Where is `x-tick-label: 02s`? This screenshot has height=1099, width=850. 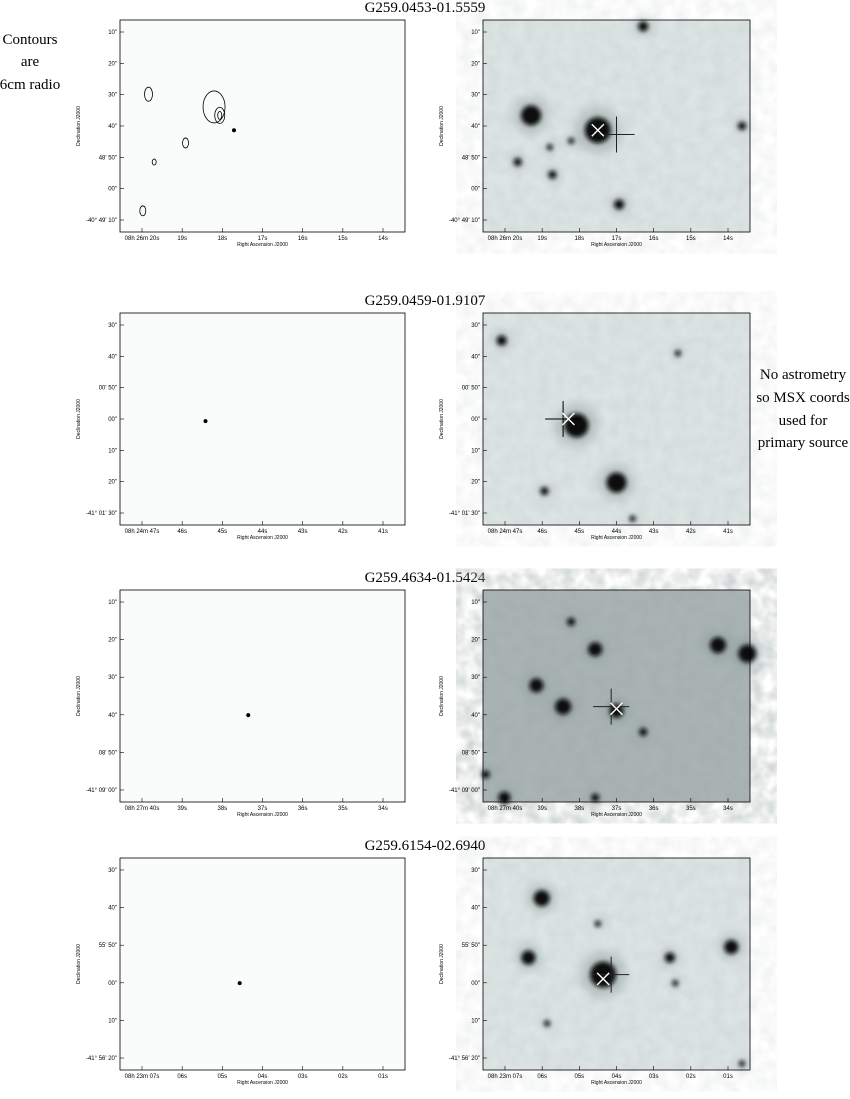
x-tick-label: 02s is located at coordinates (691, 1077).